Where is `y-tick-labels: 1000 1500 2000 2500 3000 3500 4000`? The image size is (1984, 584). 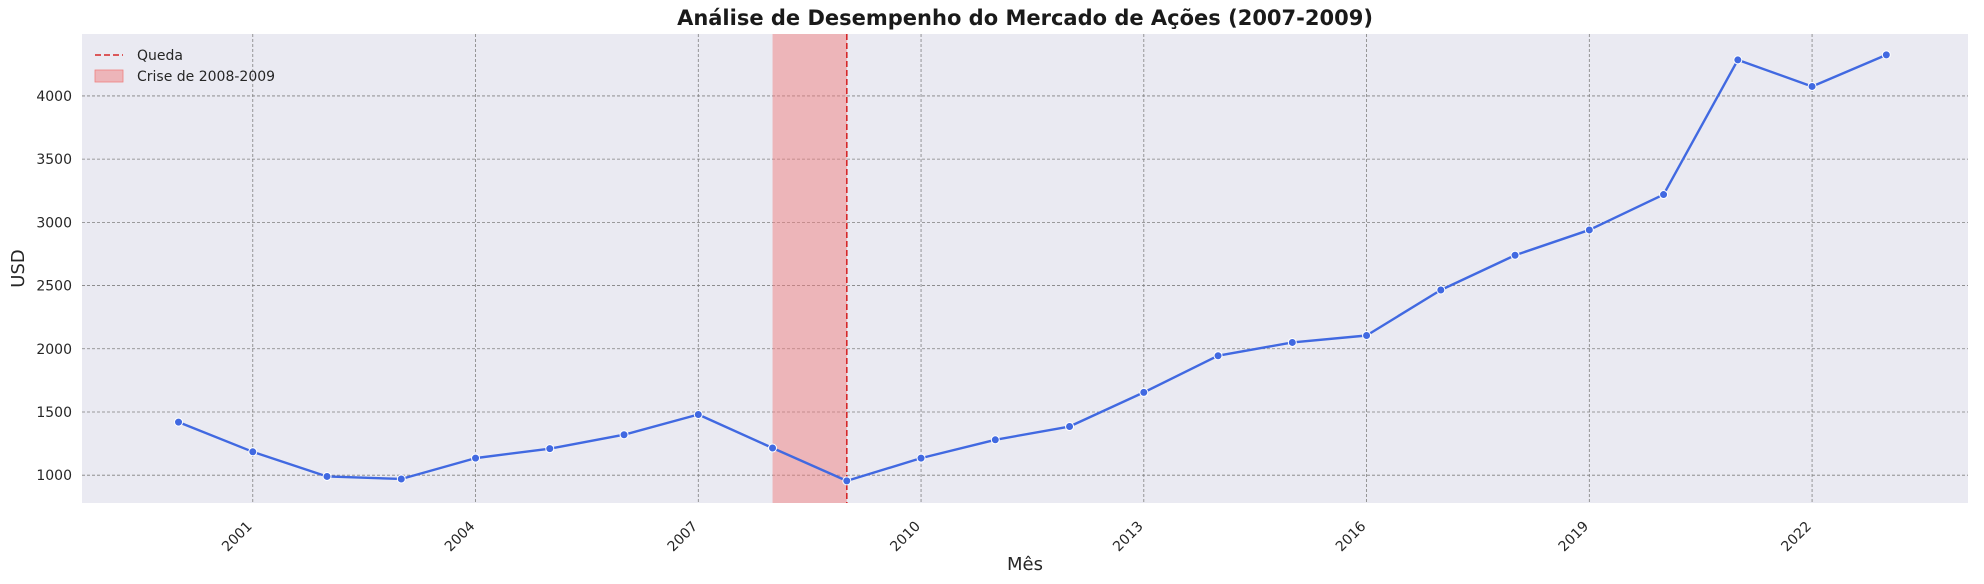 y-tick-labels: 1000 1500 2000 2500 3000 3500 4000 is located at coordinates (54, 286).